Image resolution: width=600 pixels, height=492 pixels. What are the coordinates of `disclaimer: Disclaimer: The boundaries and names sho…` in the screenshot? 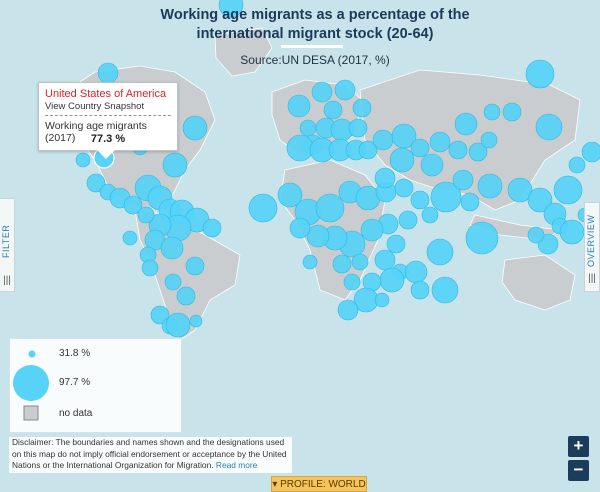 It's located at (150, 455).